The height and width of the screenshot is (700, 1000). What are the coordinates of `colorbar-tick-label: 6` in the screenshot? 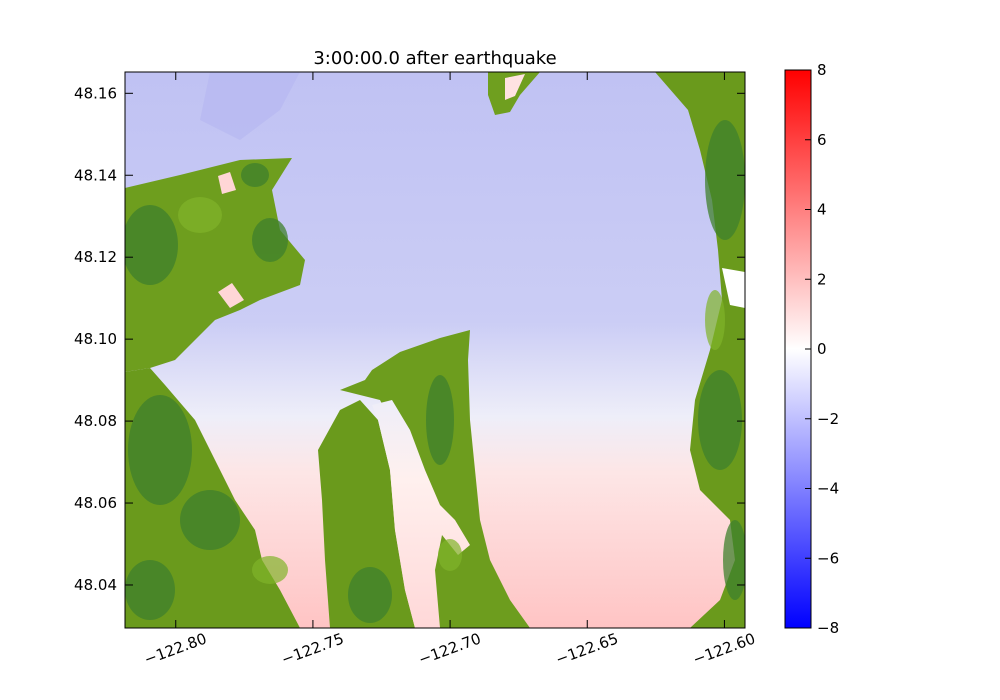 It's located at (822, 140).